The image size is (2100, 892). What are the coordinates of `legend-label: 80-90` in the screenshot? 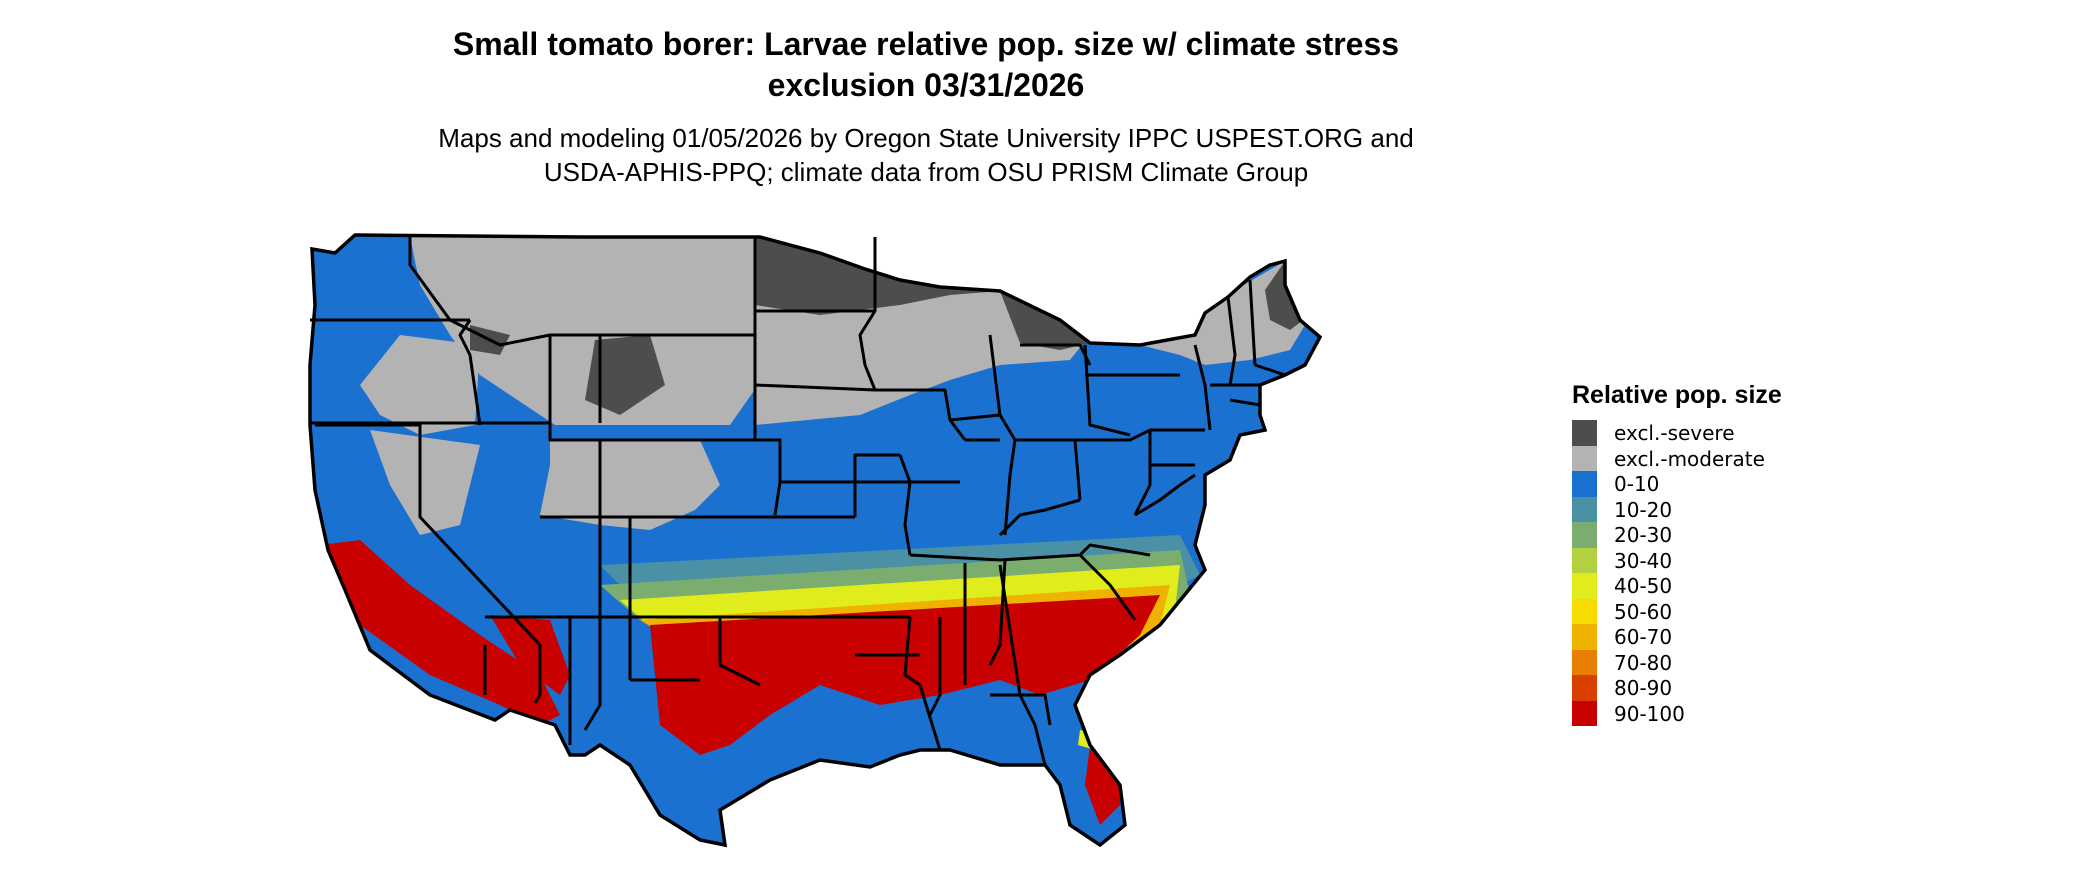 It's located at (1643, 688).